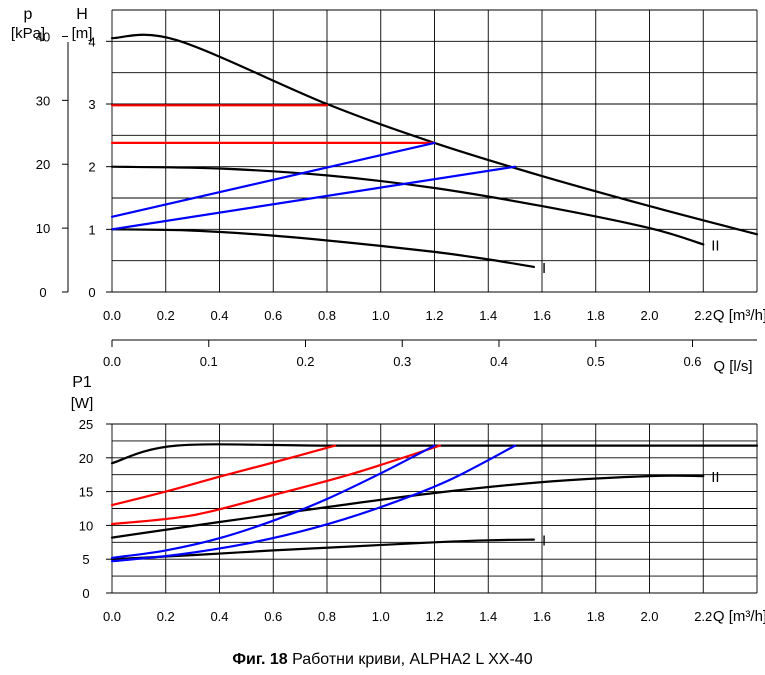 This screenshot has width=765, height=675. I want to click on power-x-tick-label: 1.6, so click(542, 616).